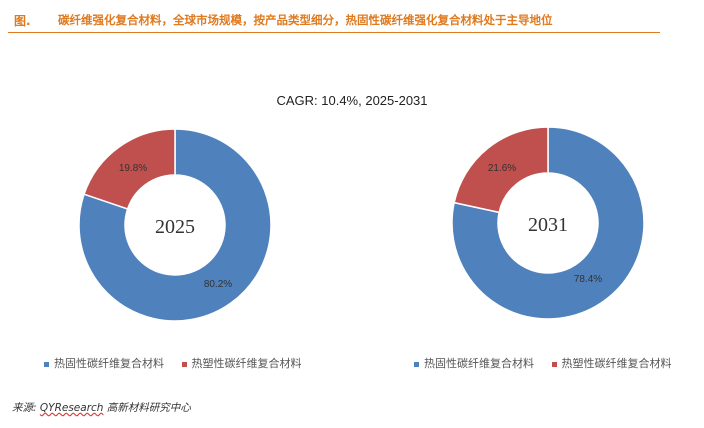  Describe the element at coordinates (218, 284) in the screenshot. I see `slice-label-thermoset-2025: 80.2%` at that location.